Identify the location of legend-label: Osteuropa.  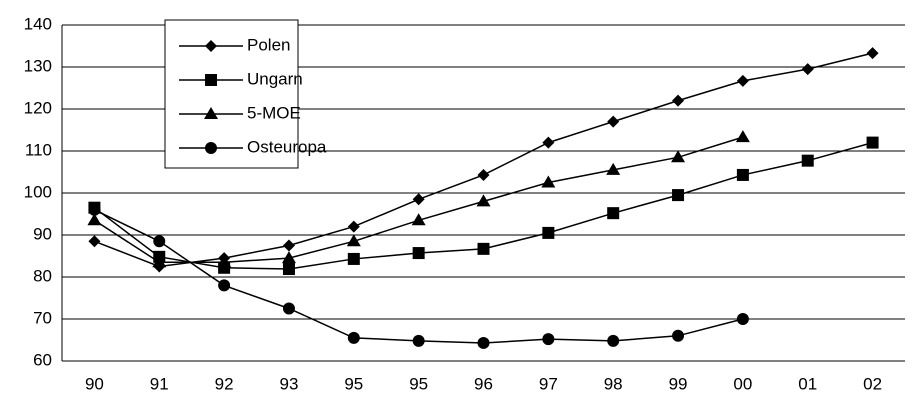
(287, 146).